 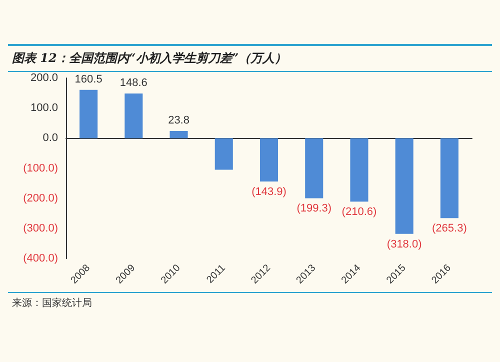 What do you see at coordinates (179, 120) in the screenshot?
I see `data-label: 23.8` at bounding box center [179, 120].